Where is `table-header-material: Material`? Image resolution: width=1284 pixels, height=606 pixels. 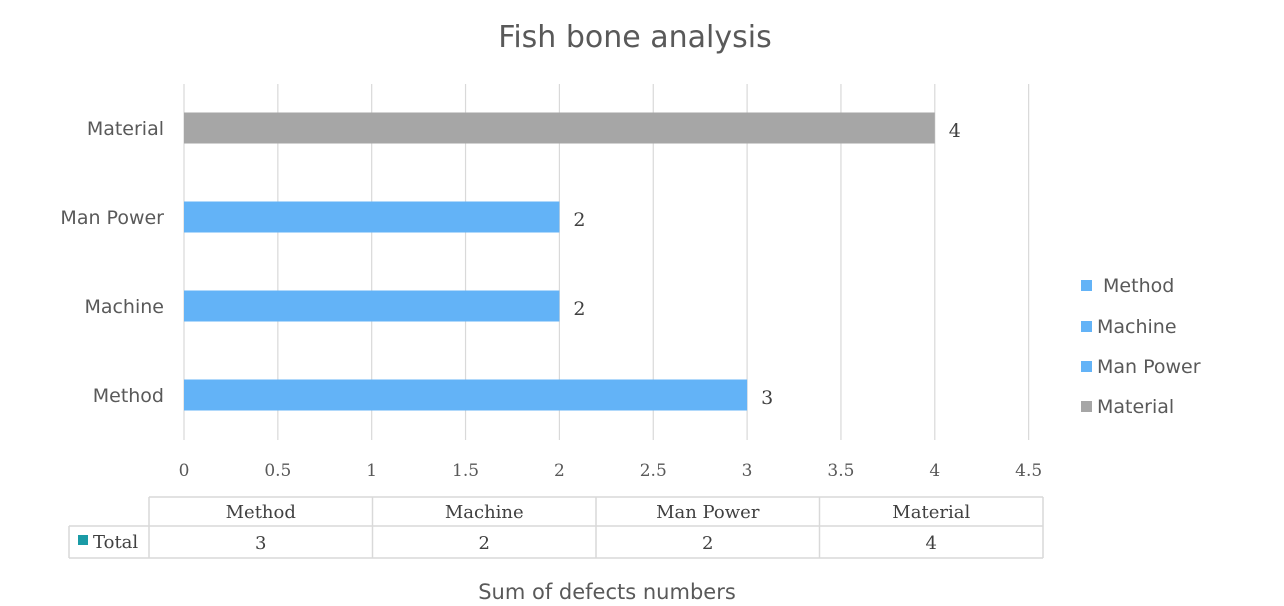 table-header-material: Material is located at coordinates (931, 512).